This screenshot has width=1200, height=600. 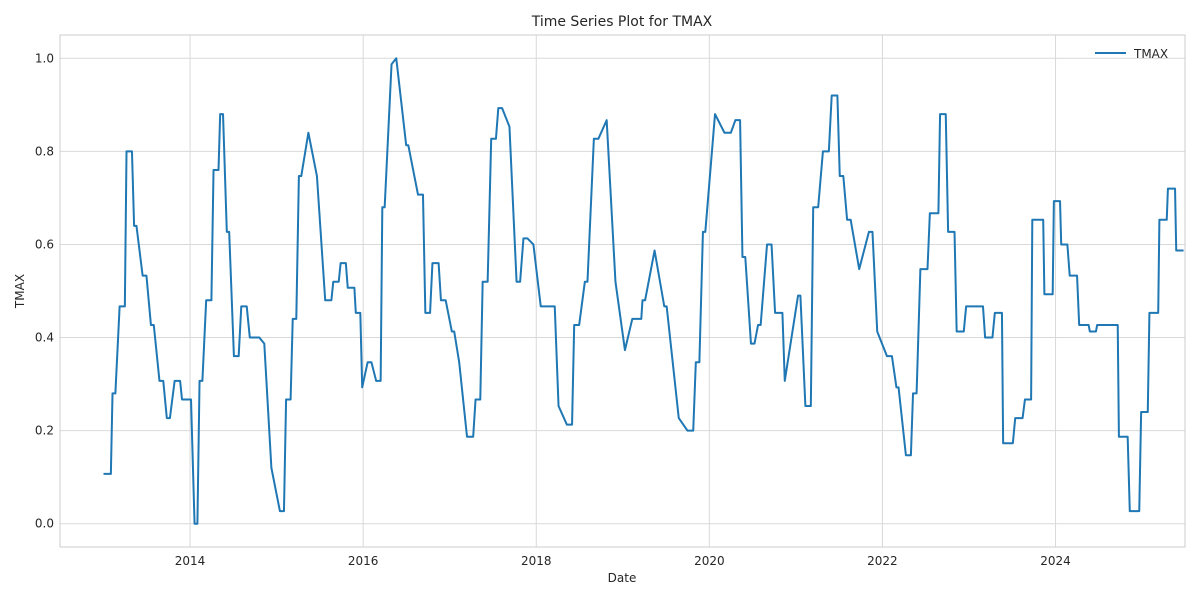 I want to click on y-tick-label: 0.6, so click(x=44, y=244).